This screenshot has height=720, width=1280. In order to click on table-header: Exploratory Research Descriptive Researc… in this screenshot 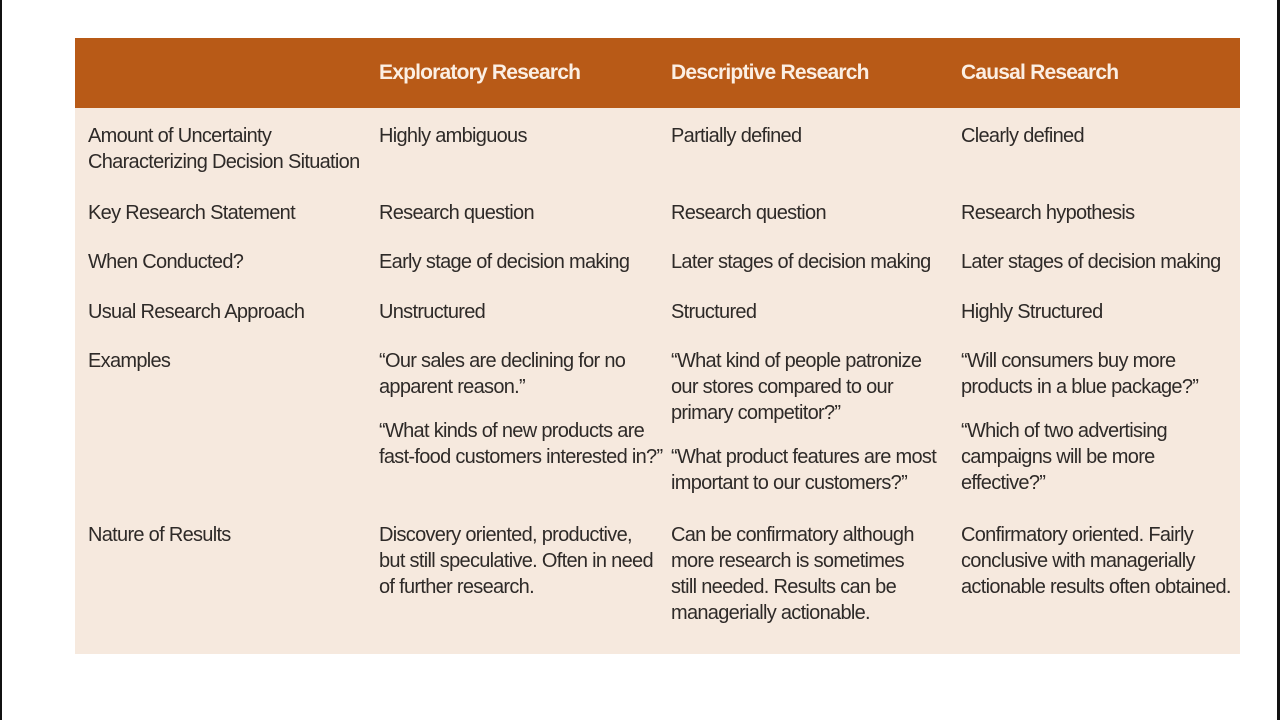, I will do `click(657, 73)`.